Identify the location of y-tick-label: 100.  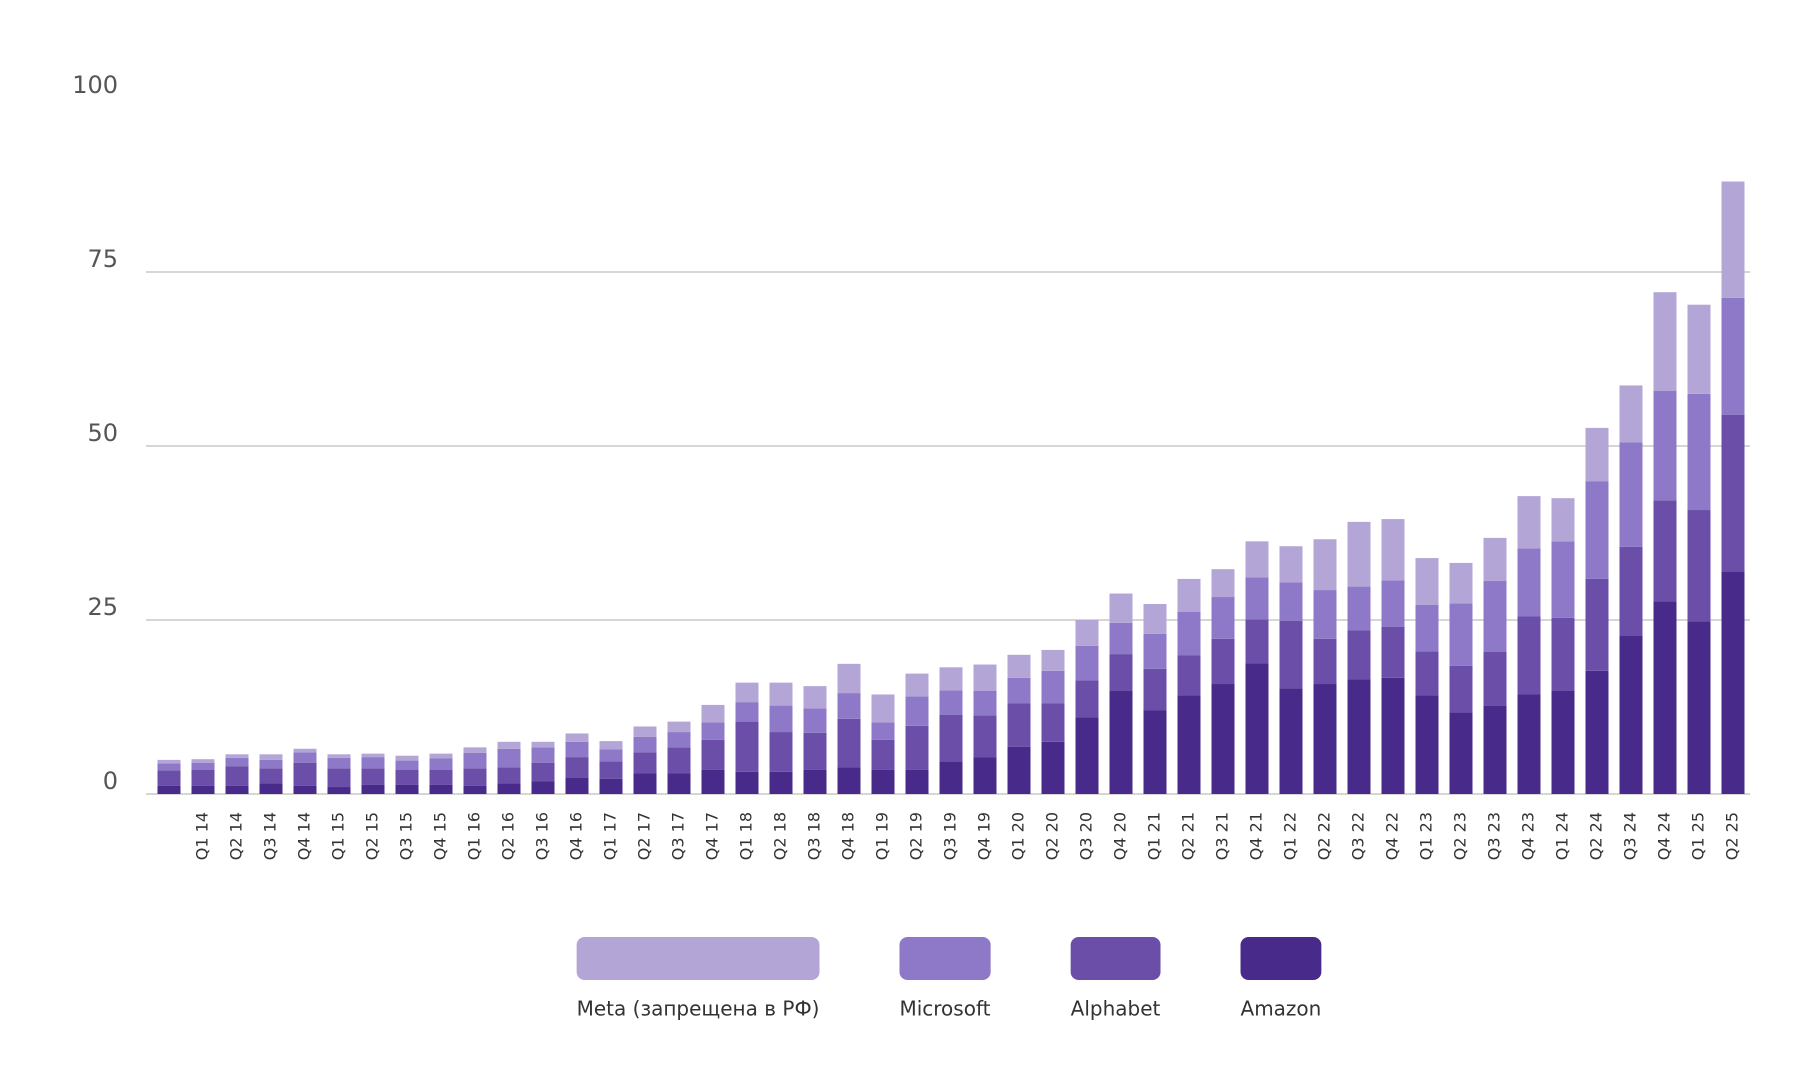
(95, 85).